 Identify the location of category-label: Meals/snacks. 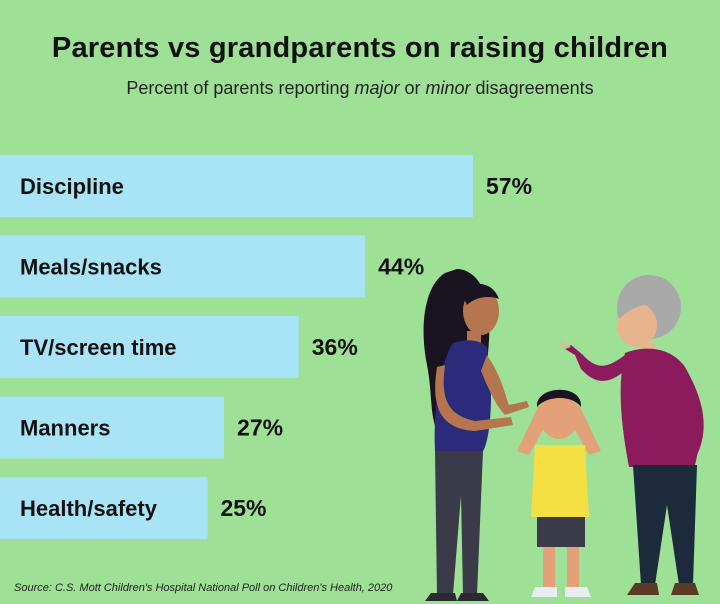
(91, 267).